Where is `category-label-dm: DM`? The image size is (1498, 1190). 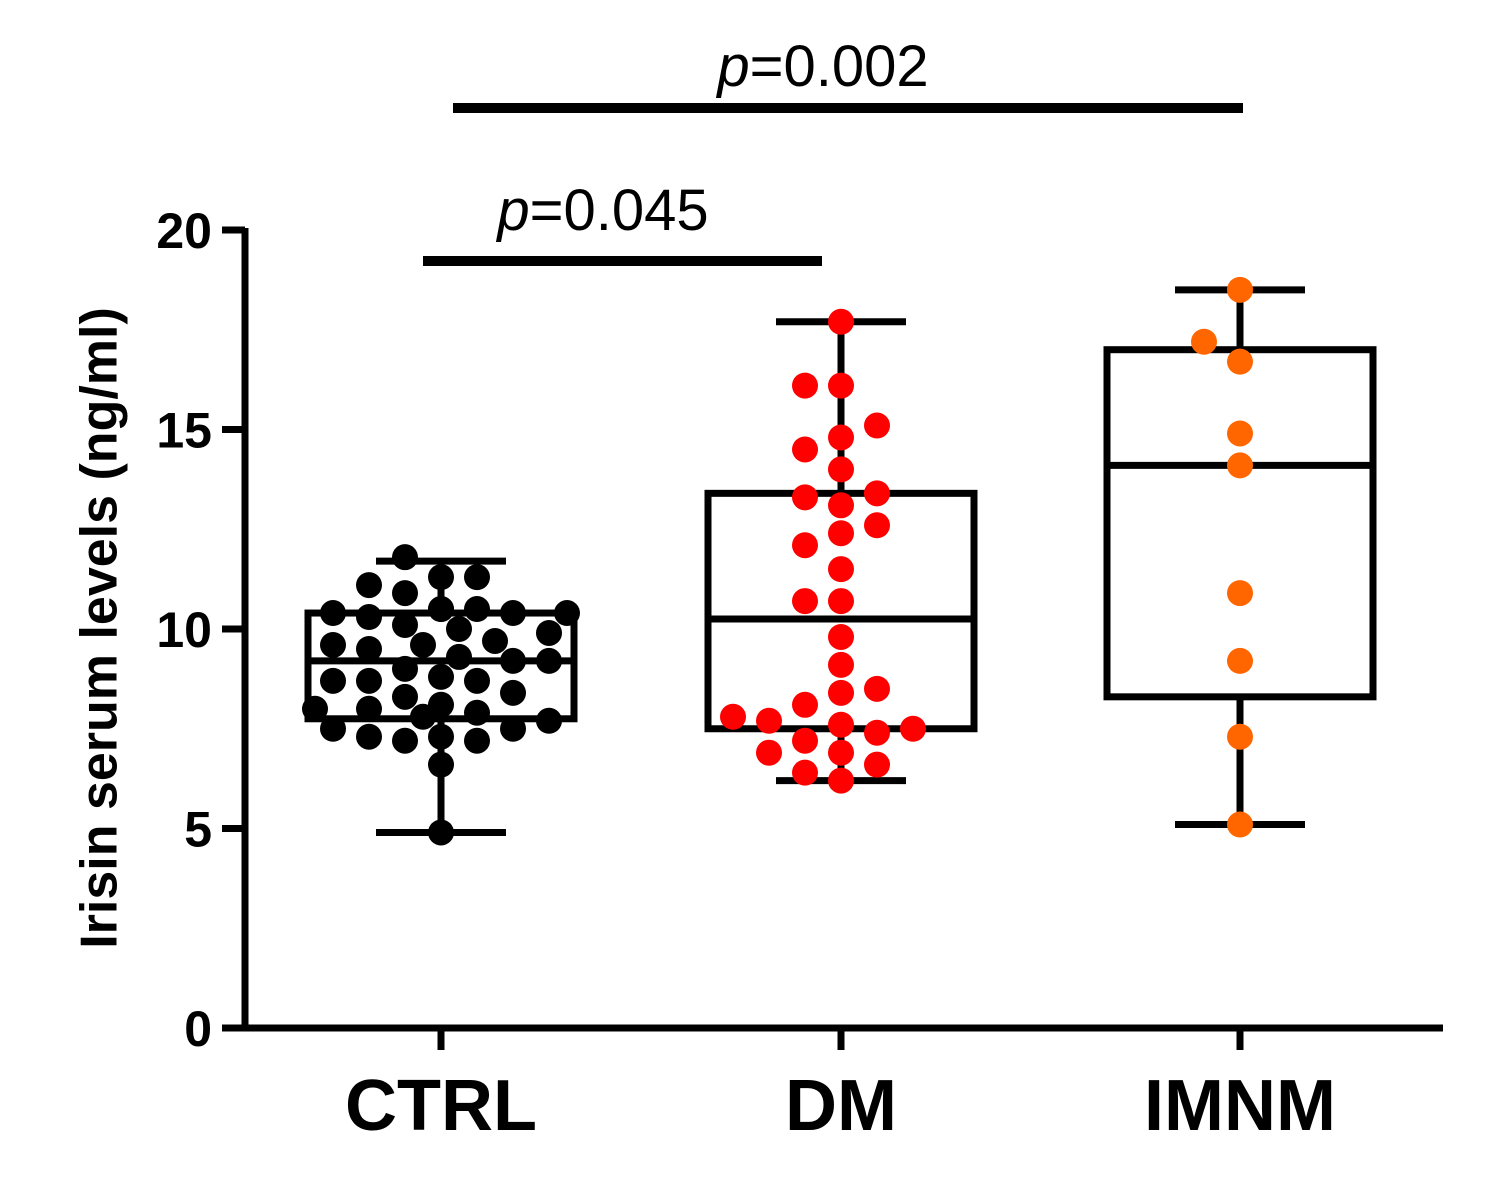
category-label-dm: DM is located at coordinates (841, 1106).